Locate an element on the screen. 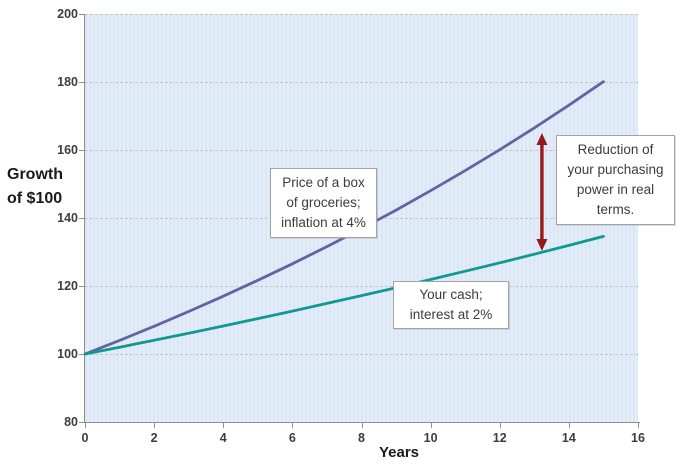 This screenshot has width=680, height=476. x-tick-label-8: 8 is located at coordinates (361, 438).